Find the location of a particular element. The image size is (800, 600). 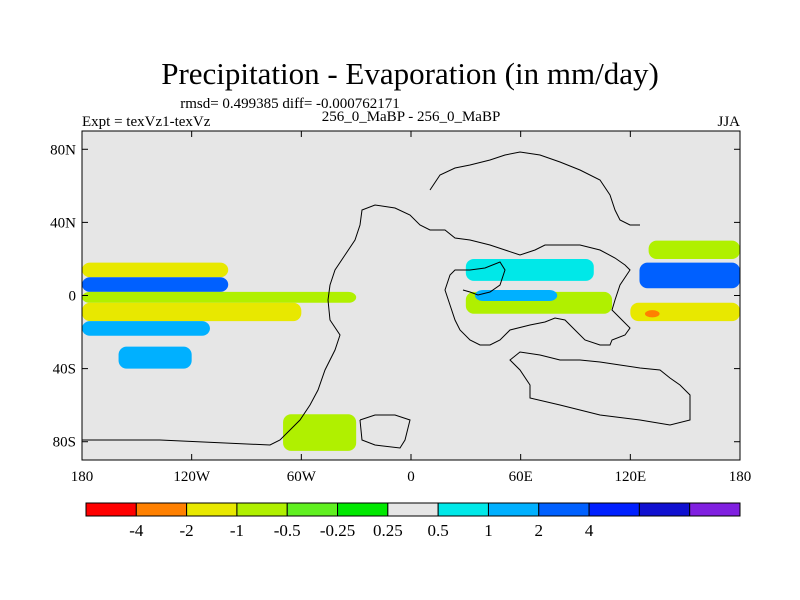

y-tick-label-4: 80S is located at coordinates (64, 443).